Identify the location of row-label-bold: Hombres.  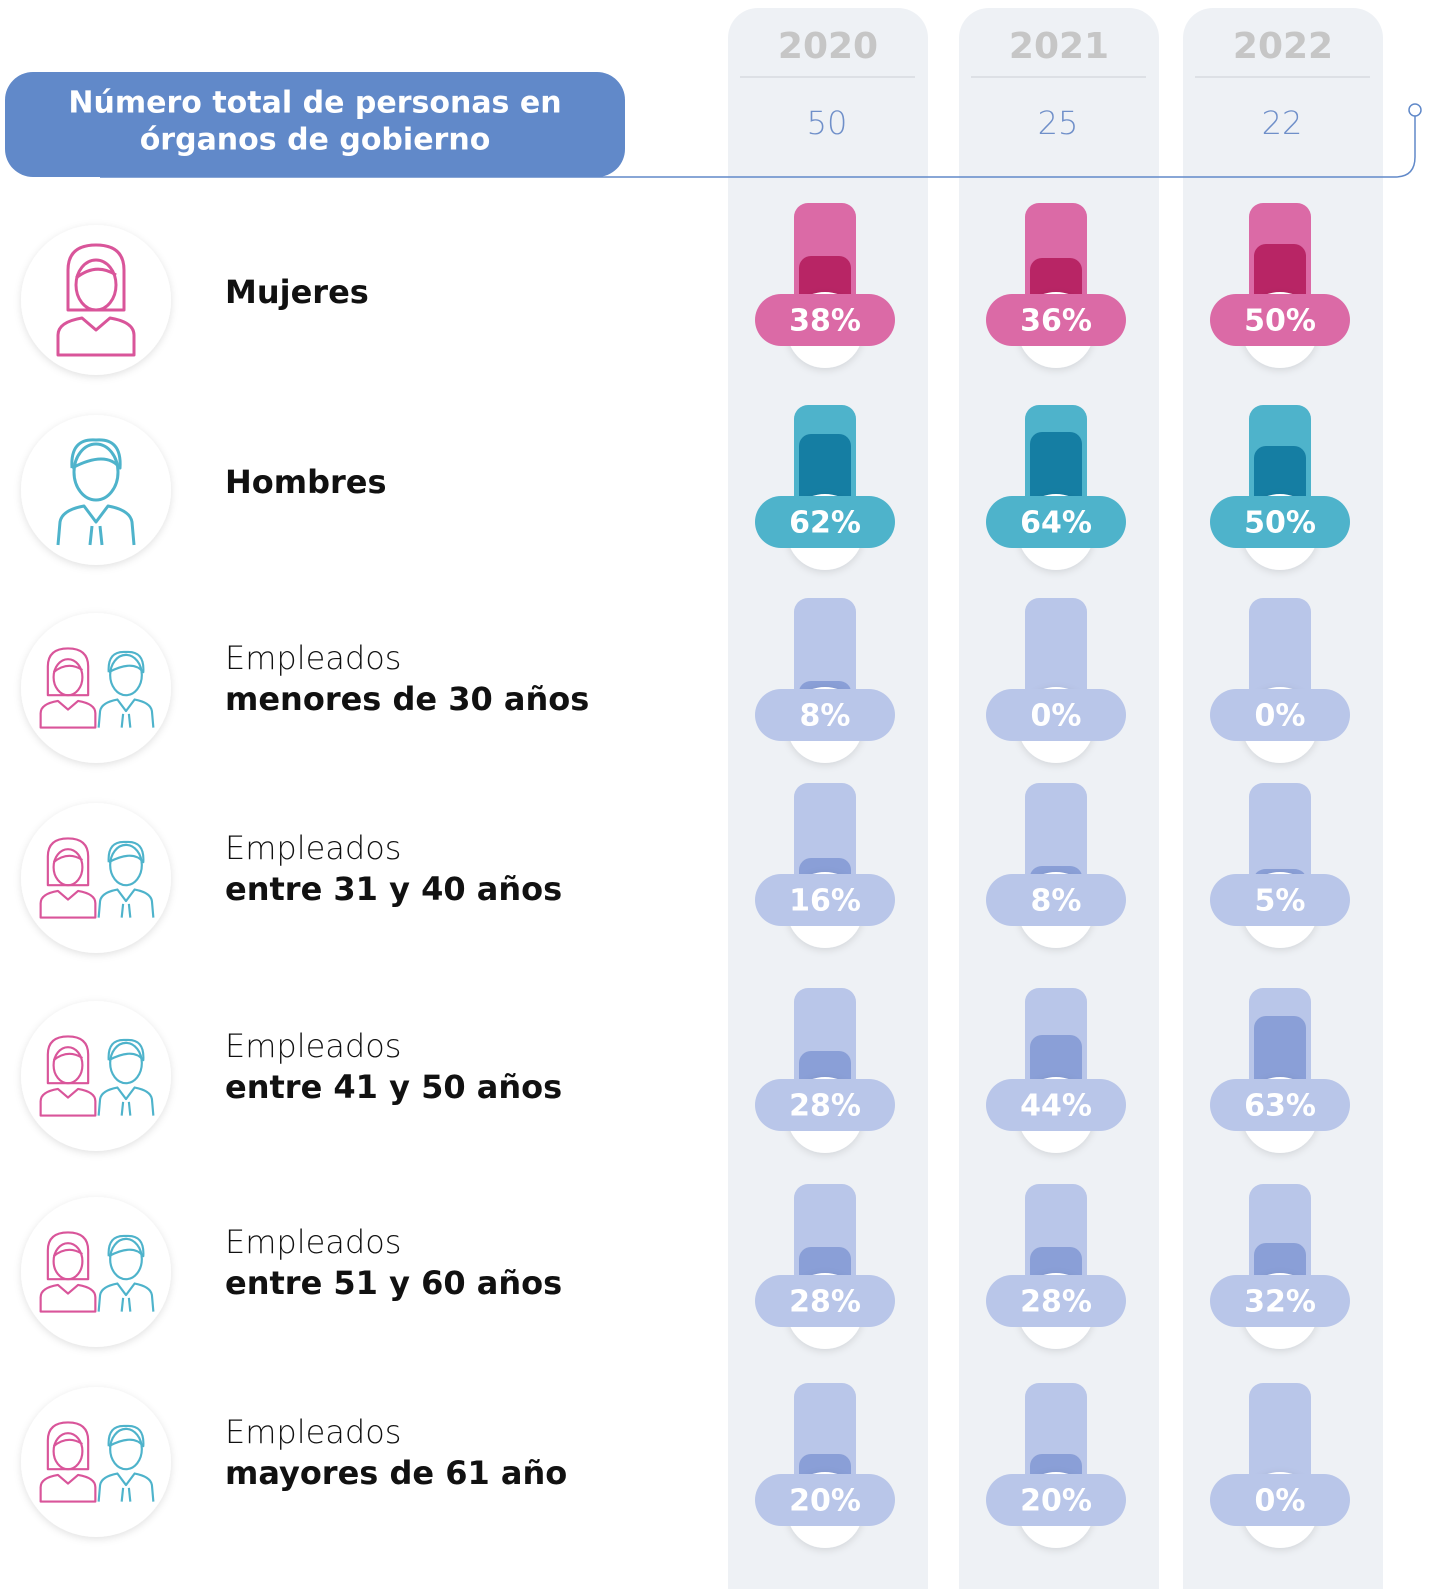
(306, 482).